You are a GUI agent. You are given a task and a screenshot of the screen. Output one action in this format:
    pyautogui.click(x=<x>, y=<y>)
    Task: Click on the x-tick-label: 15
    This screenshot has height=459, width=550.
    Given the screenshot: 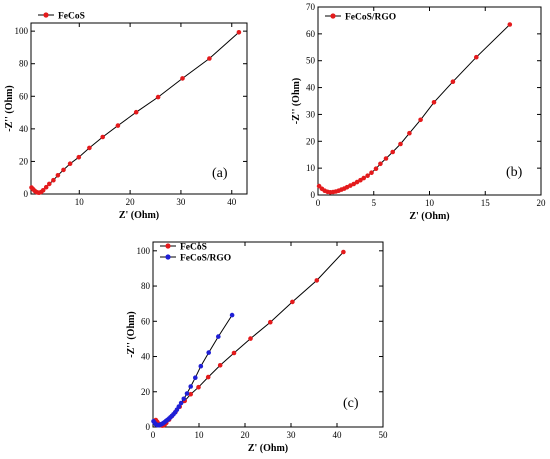 What is the action you would take?
    pyautogui.click(x=486, y=203)
    